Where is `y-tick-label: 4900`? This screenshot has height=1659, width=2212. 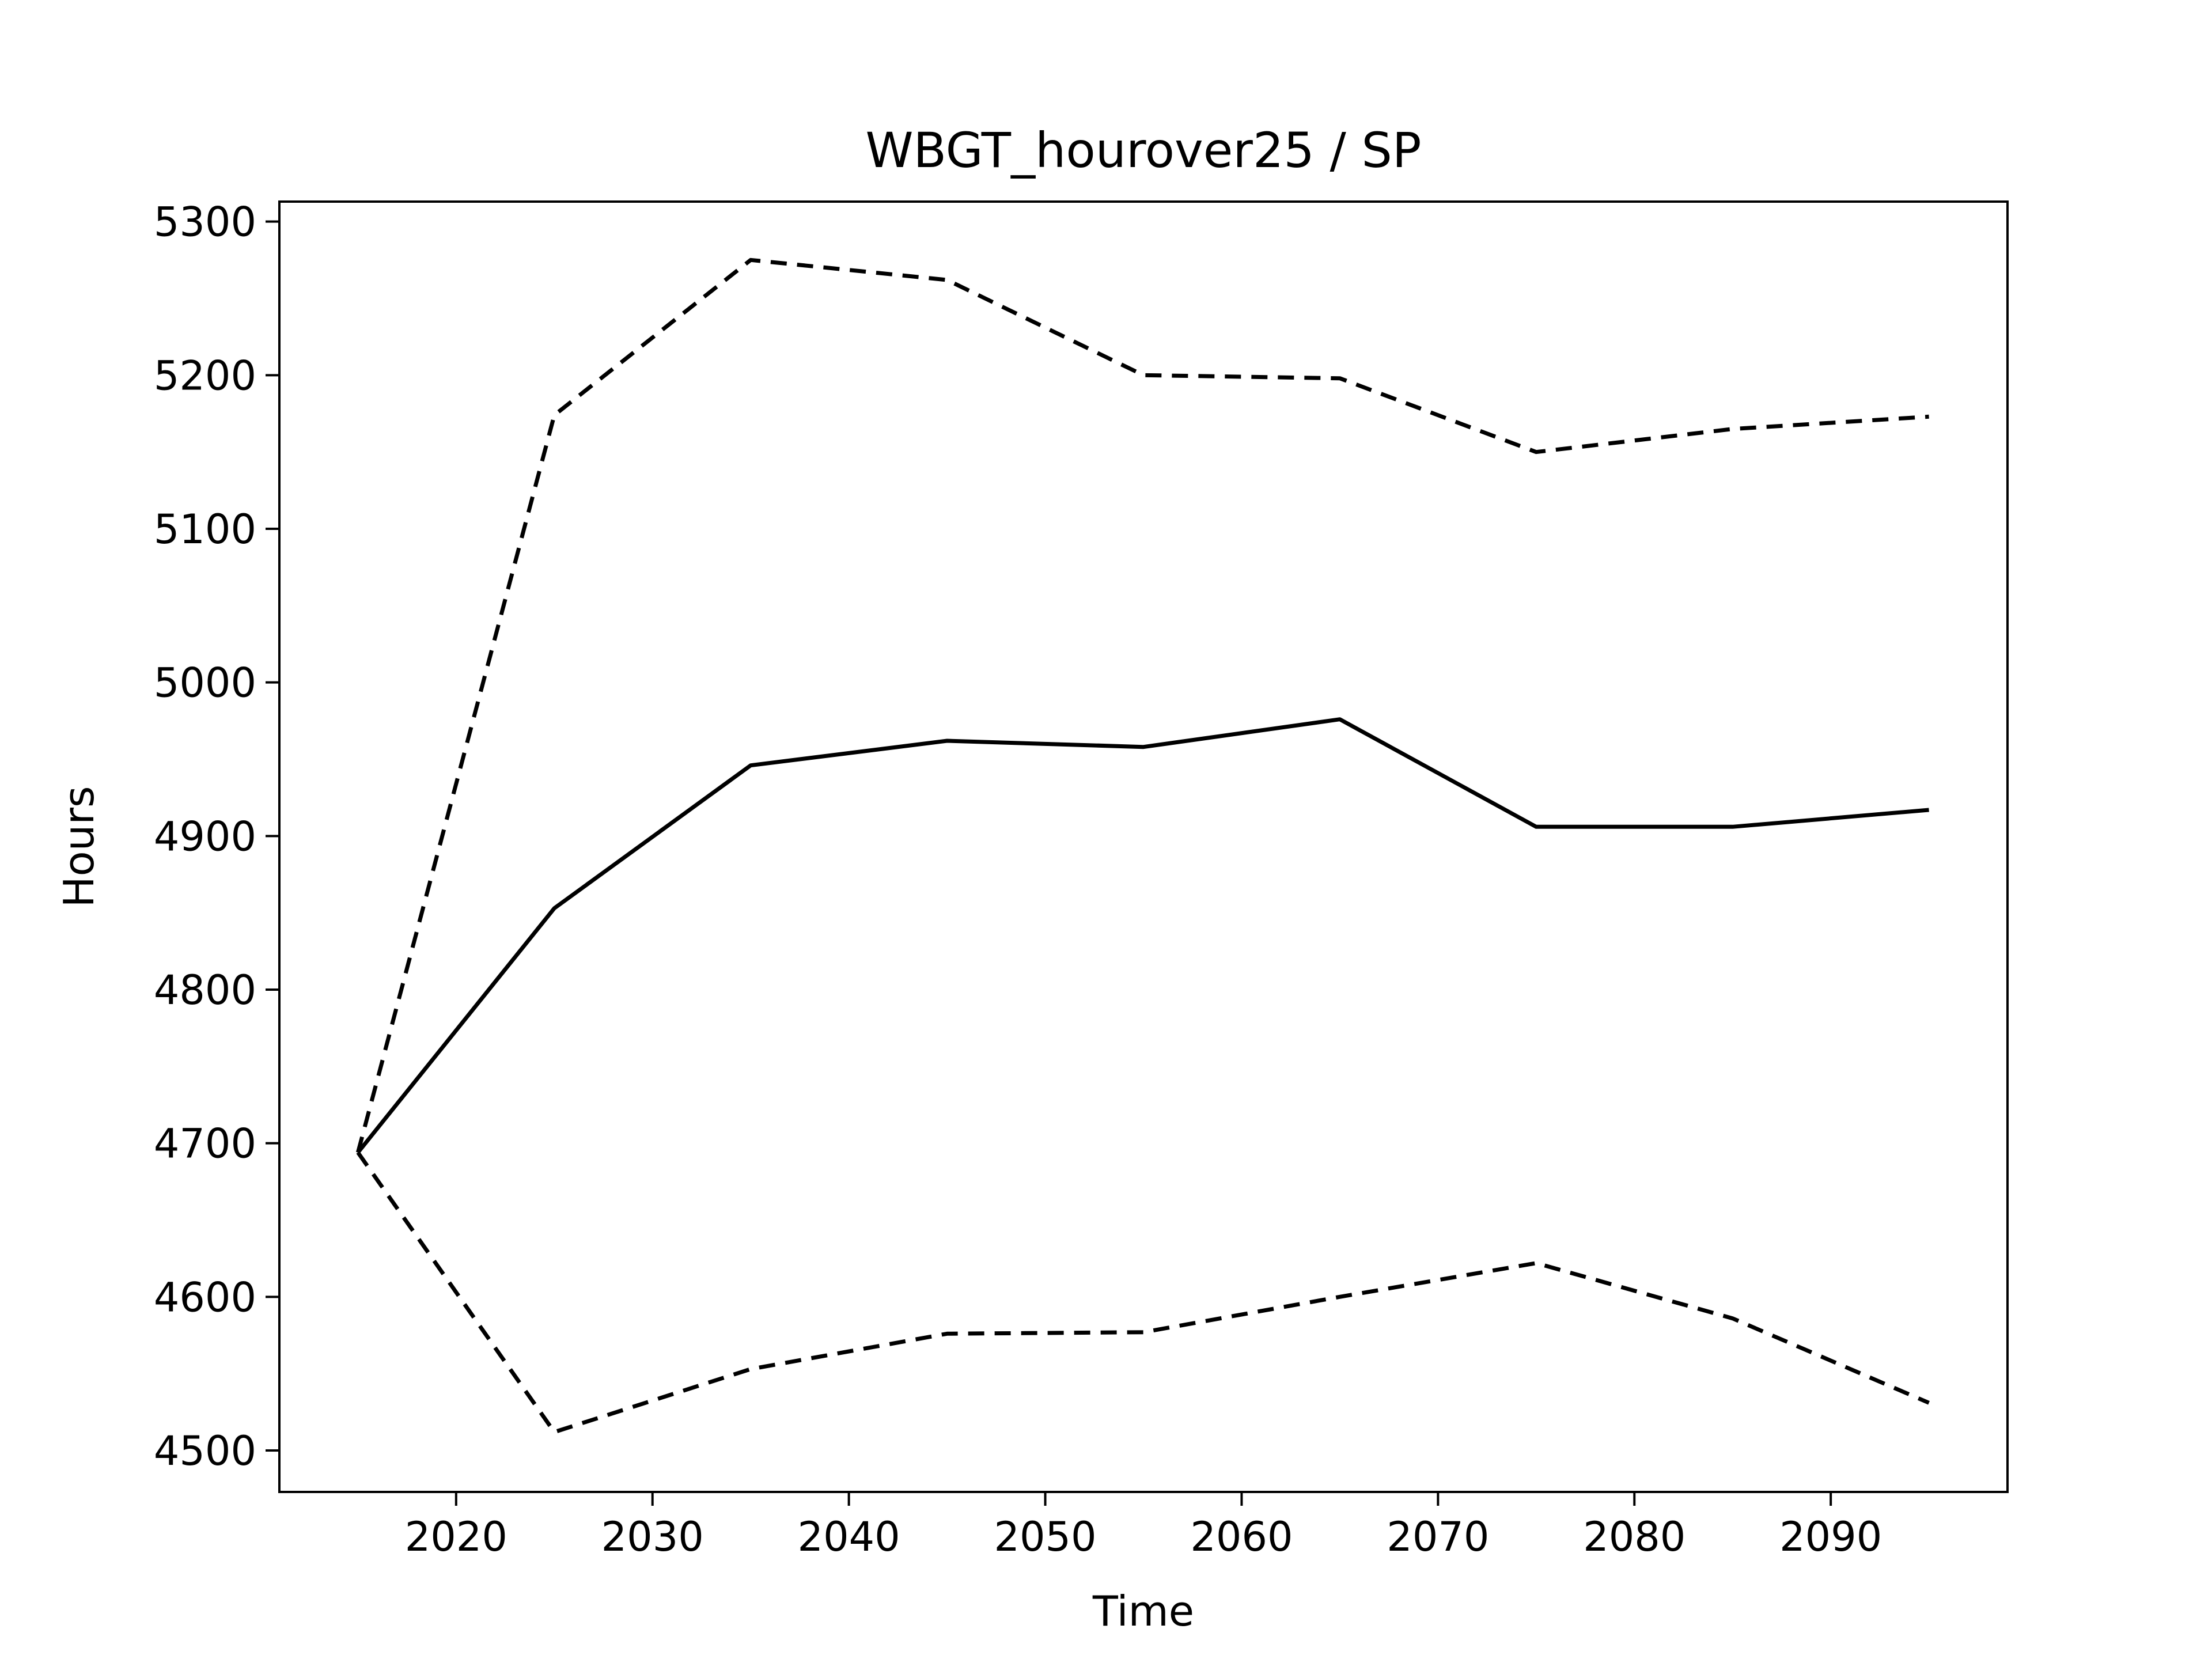
y-tick-label: 4900 is located at coordinates (205, 836).